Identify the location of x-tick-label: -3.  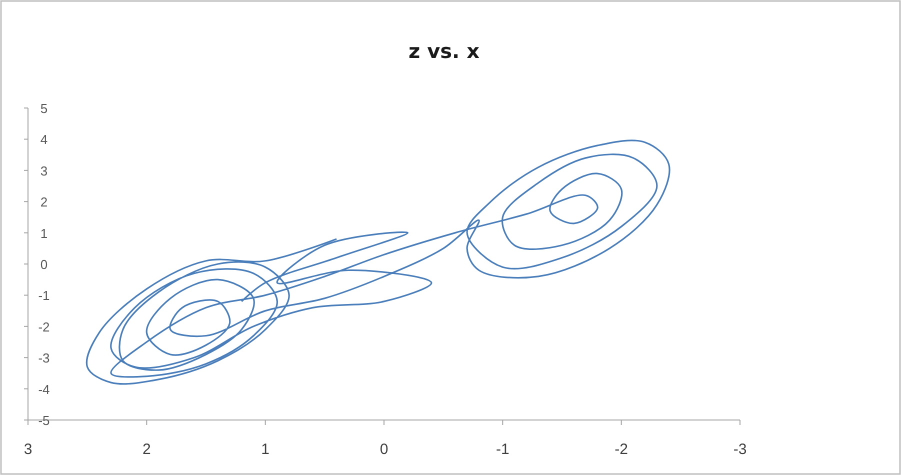
(740, 449).